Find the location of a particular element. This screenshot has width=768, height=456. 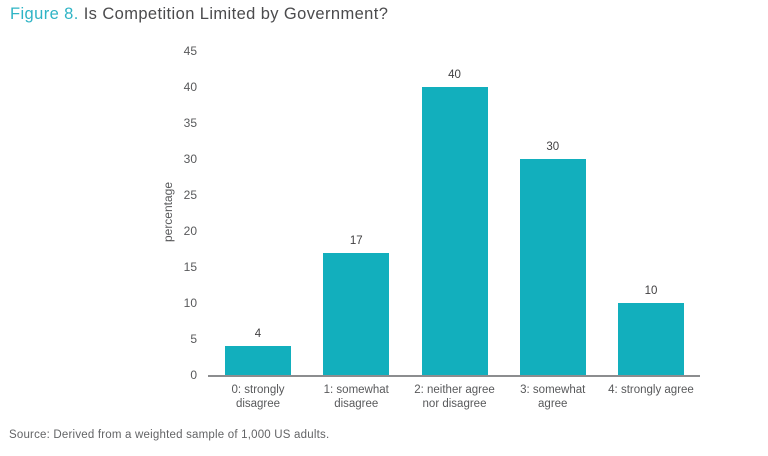

x-tick-label: 3: somewhat agree is located at coordinates (553, 397).